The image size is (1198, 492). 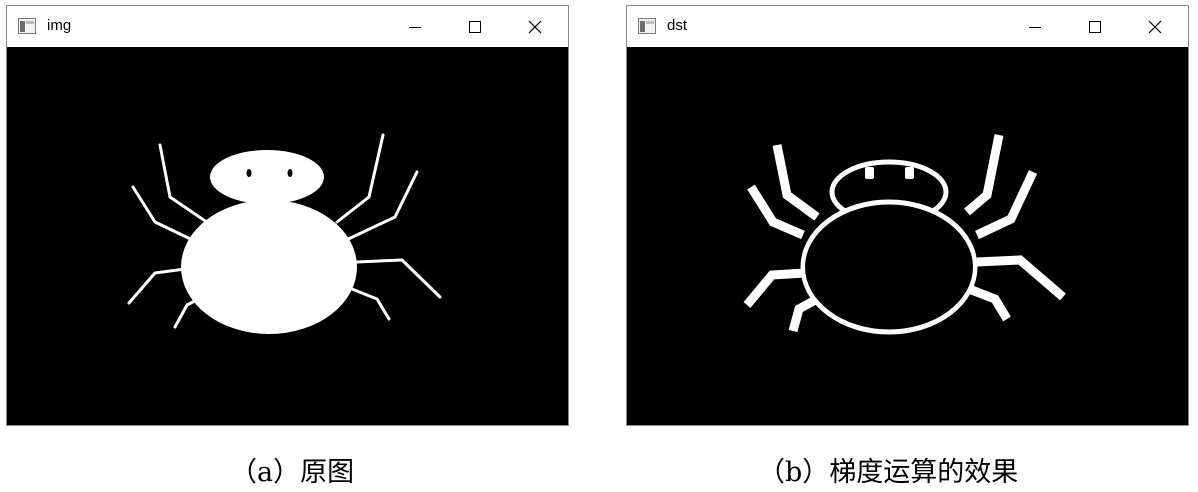 What do you see at coordinates (284, 233) in the screenshot?
I see `spider-image` at bounding box center [284, 233].